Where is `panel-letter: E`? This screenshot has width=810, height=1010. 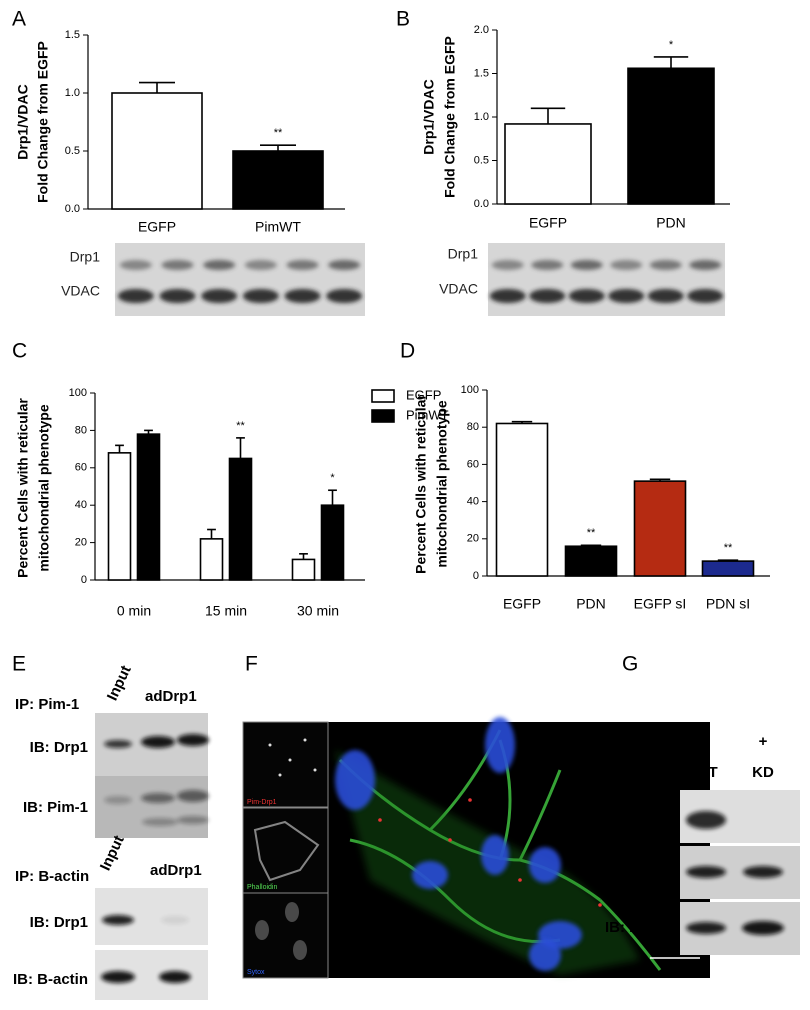 panel-letter: E is located at coordinates (19, 664).